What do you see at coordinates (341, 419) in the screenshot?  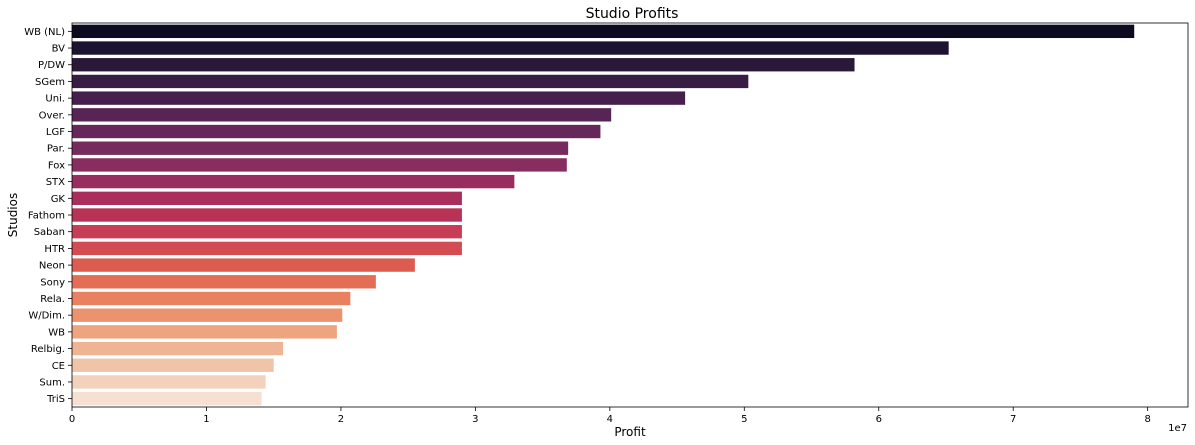 I see `x-tick-label: 2` at bounding box center [341, 419].